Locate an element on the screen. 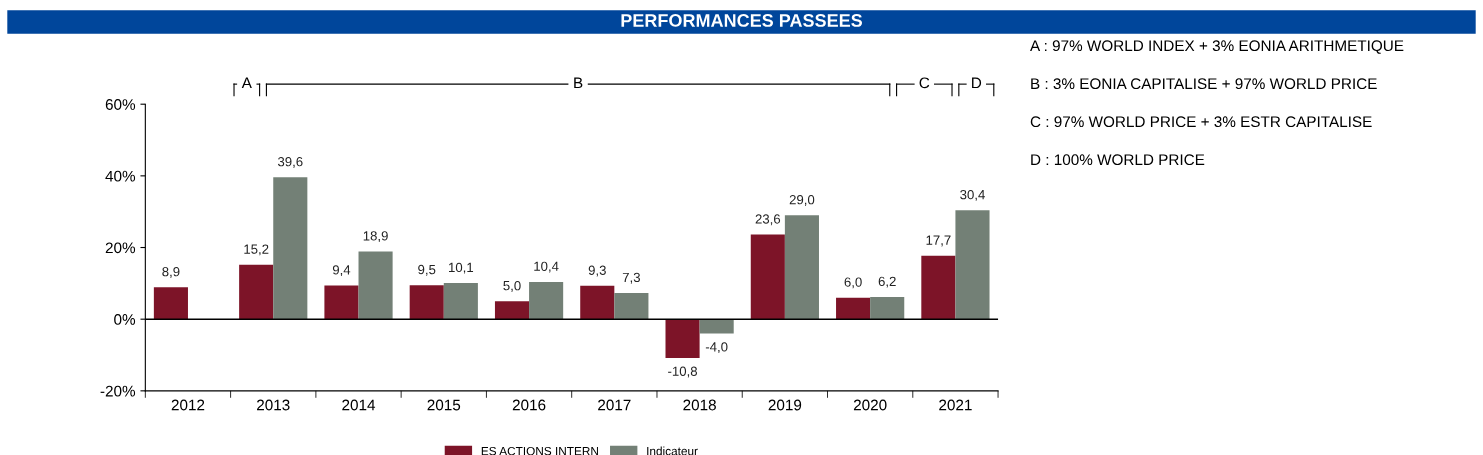 This screenshot has height=455, width=1483. data-label: 17,7 is located at coordinates (938, 241).